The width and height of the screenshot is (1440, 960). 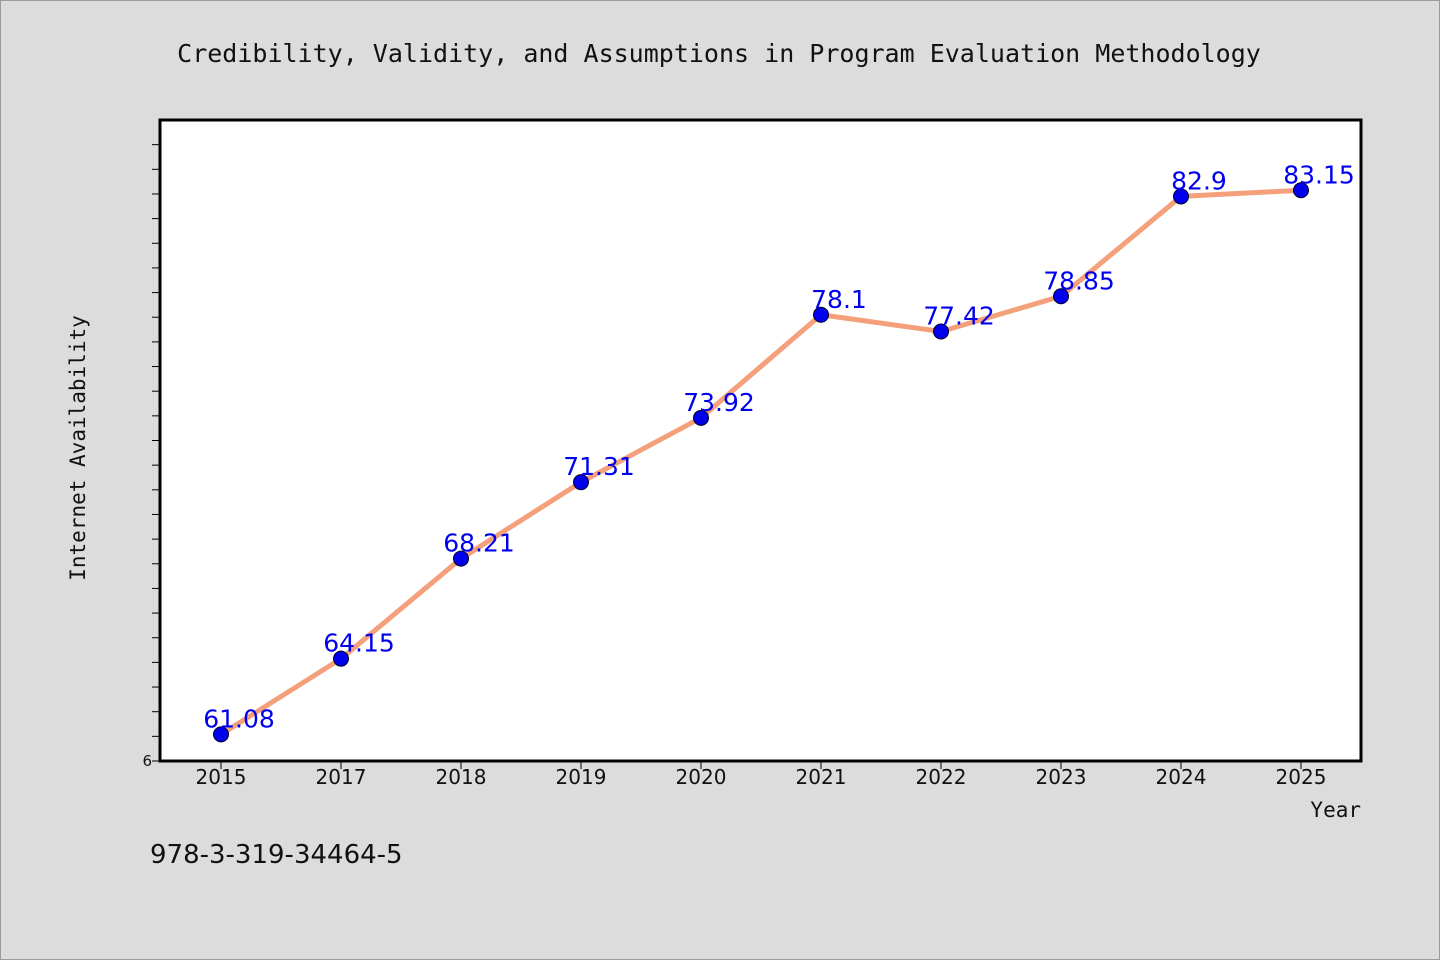 What do you see at coordinates (761, 765) in the screenshot?
I see `x-axis-ticks` at bounding box center [761, 765].